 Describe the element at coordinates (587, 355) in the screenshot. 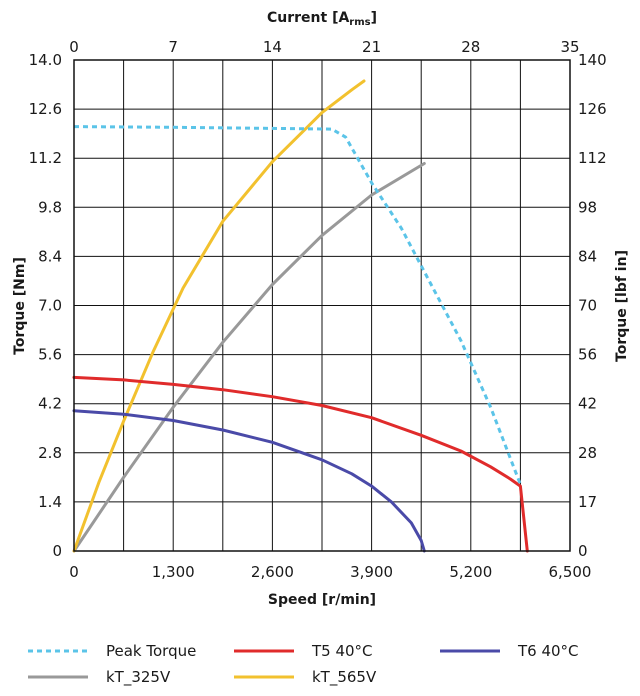

I see `y-right-tick-label: 56` at that location.